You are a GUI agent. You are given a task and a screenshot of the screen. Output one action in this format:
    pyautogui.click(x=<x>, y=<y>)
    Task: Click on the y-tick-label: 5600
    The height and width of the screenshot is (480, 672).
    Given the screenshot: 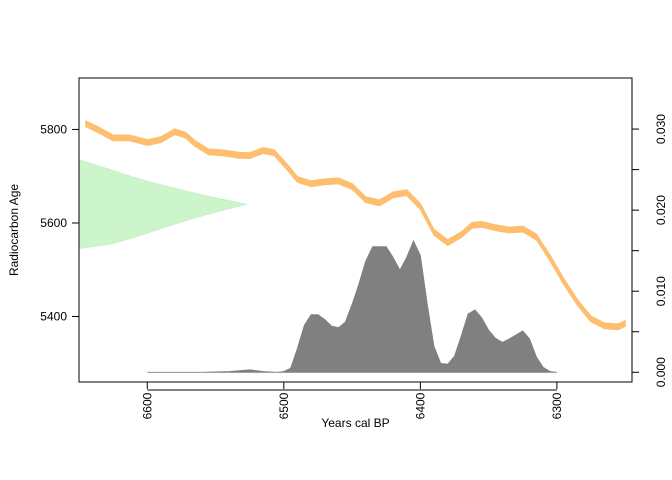 What is the action you would take?
    pyautogui.click(x=53, y=223)
    